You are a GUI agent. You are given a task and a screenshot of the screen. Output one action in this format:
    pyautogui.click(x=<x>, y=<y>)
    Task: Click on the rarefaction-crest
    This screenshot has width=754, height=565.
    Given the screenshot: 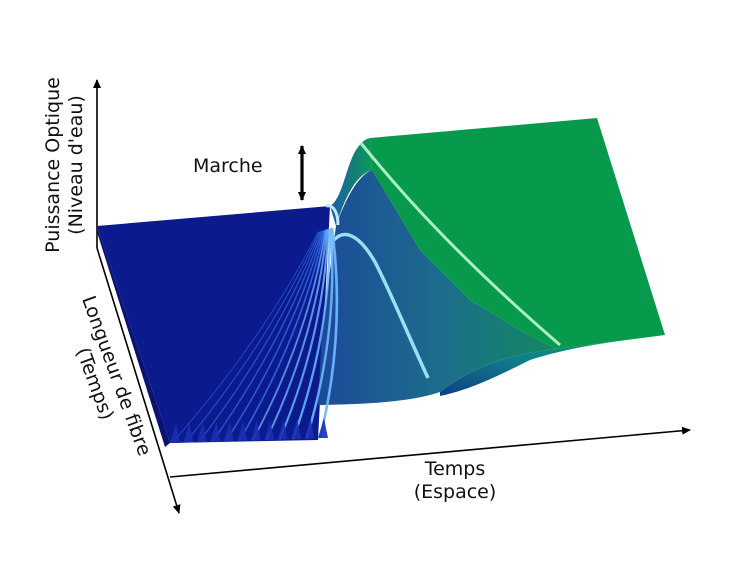 What is the action you would take?
    pyautogui.click(x=381, y=305)
    